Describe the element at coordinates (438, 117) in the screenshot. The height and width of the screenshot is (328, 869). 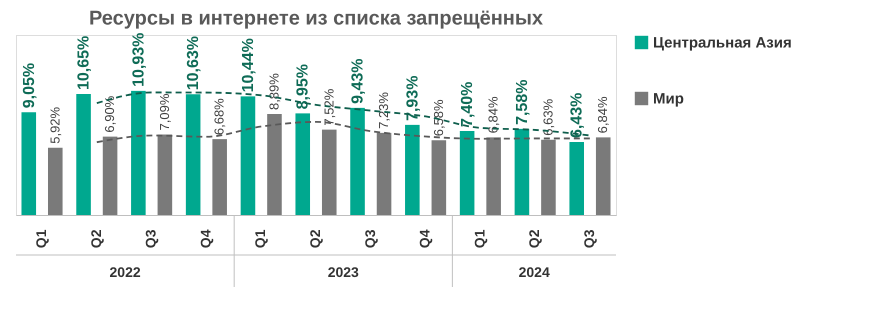
I see `data-label: 6,58%` at that location.